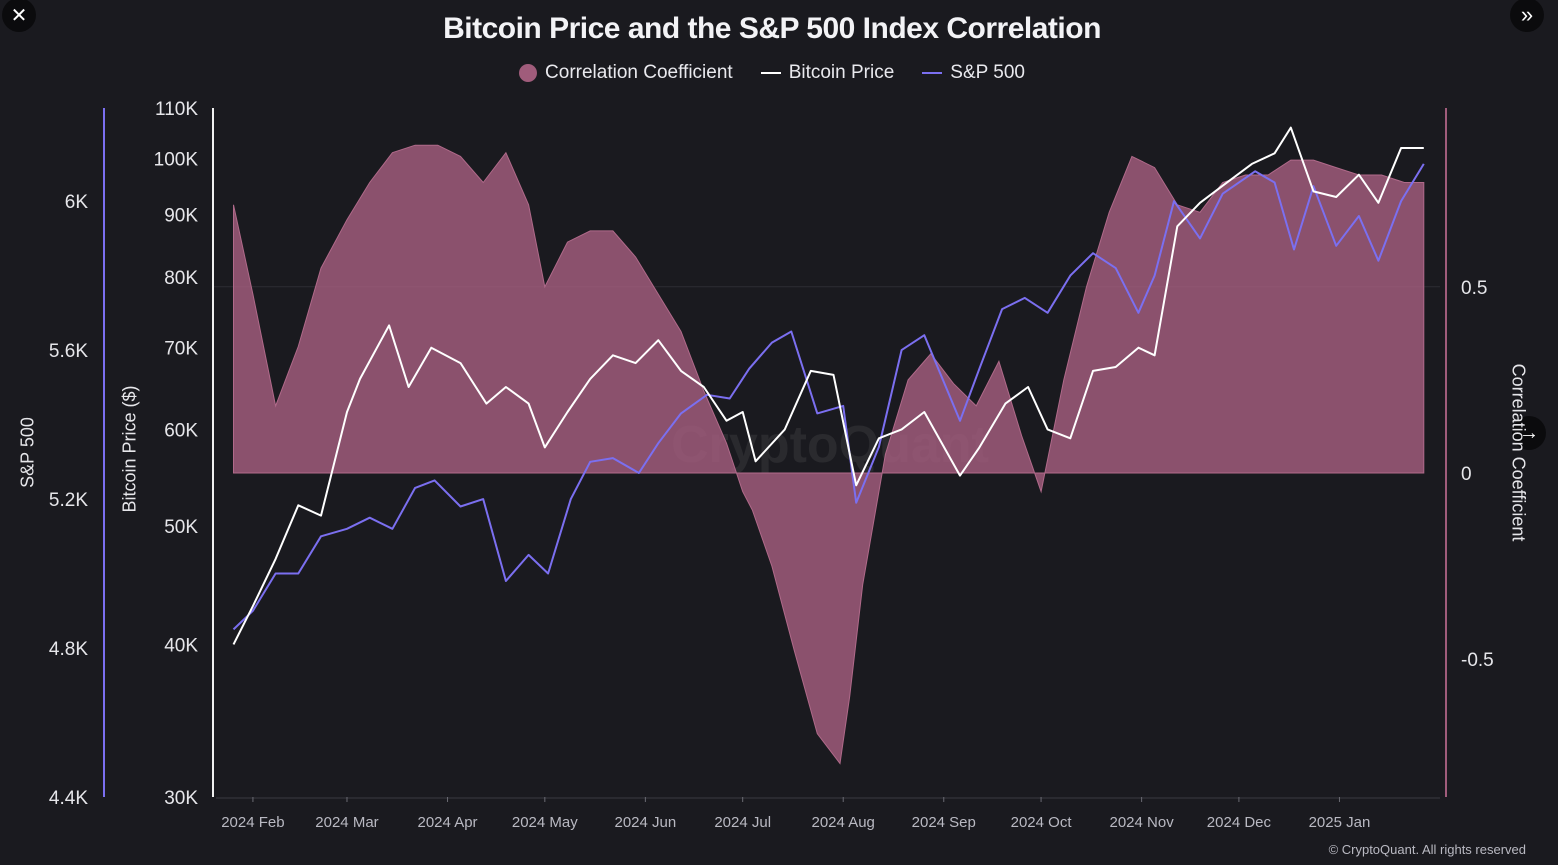  I want to click on next-image-button: →, so click(1529, 433).